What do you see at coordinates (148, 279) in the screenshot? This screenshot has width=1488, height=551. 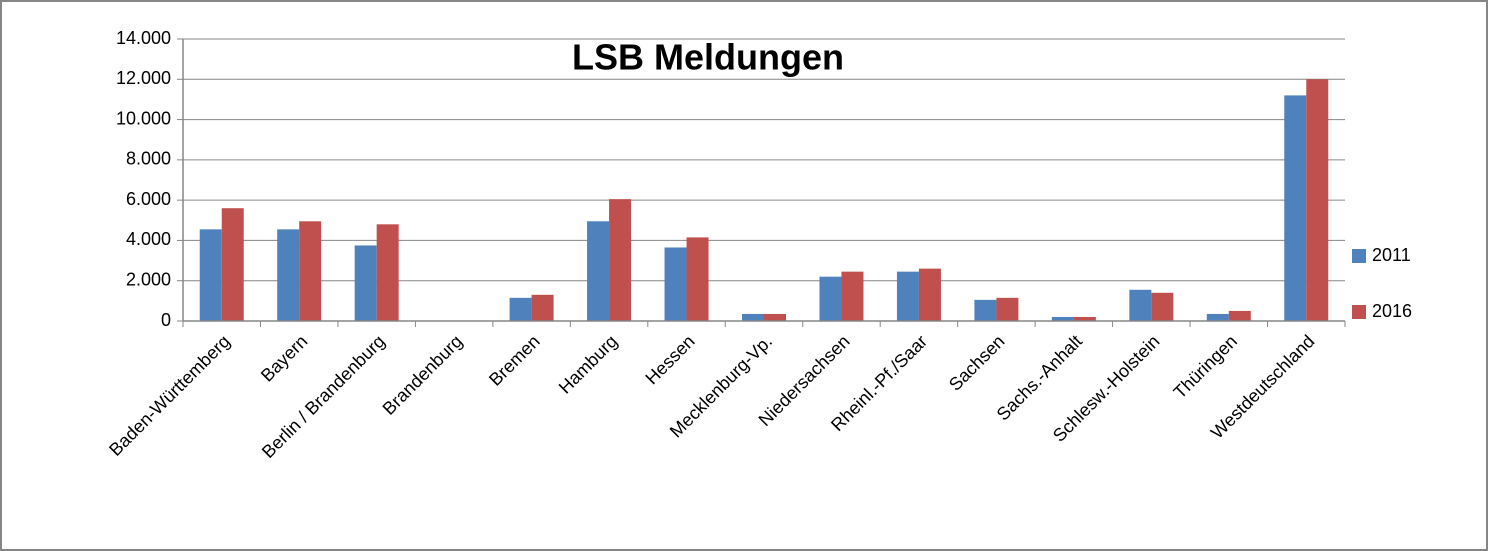 I see `y-tick-label: 2.000` at bounding box center [148, 279].